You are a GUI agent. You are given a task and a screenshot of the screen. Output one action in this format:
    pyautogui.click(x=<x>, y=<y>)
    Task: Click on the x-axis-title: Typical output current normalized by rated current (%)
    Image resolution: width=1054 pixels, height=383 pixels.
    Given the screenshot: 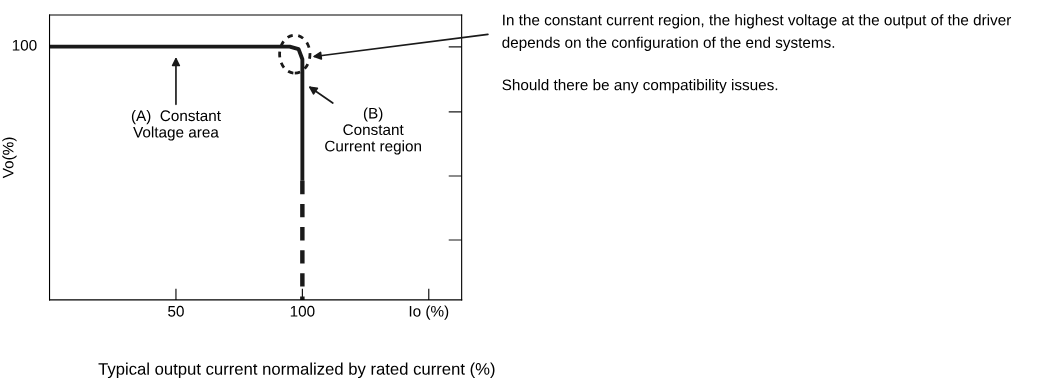 What is the action you would take?
    pyautogui.click(x=296, y=370)
    